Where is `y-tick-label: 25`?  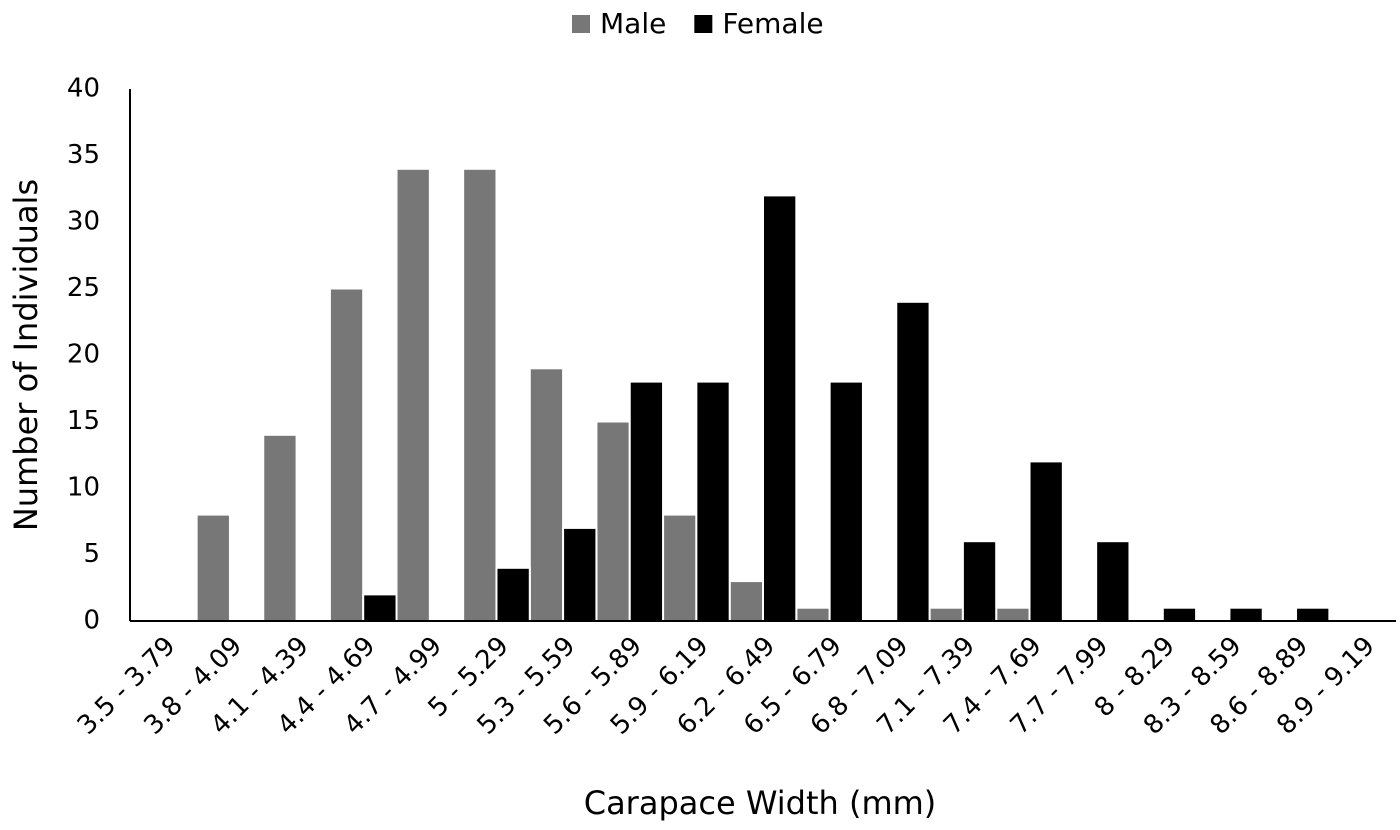
y-tick-label: 25 is located at coordinates (83, 288).